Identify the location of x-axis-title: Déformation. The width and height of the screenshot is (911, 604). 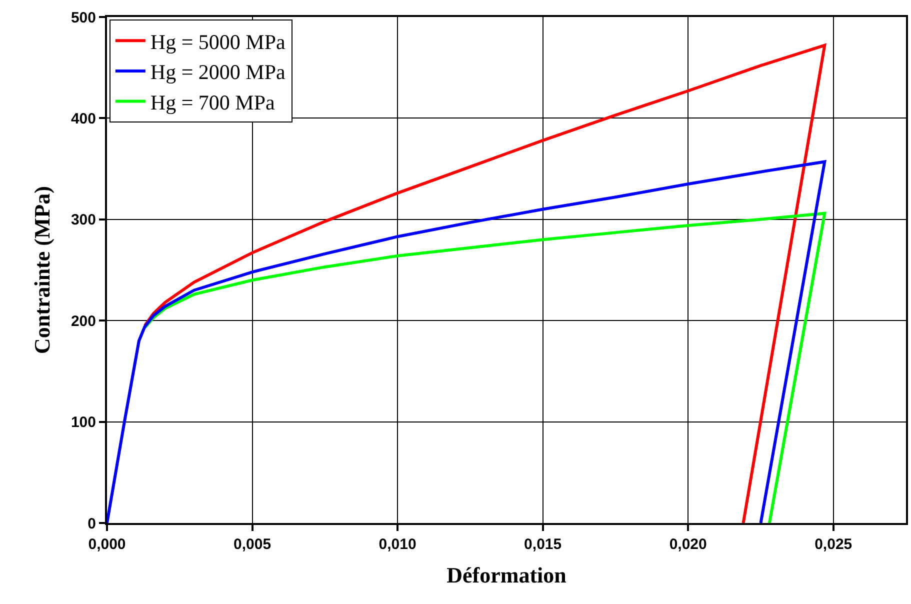
(506, 575).